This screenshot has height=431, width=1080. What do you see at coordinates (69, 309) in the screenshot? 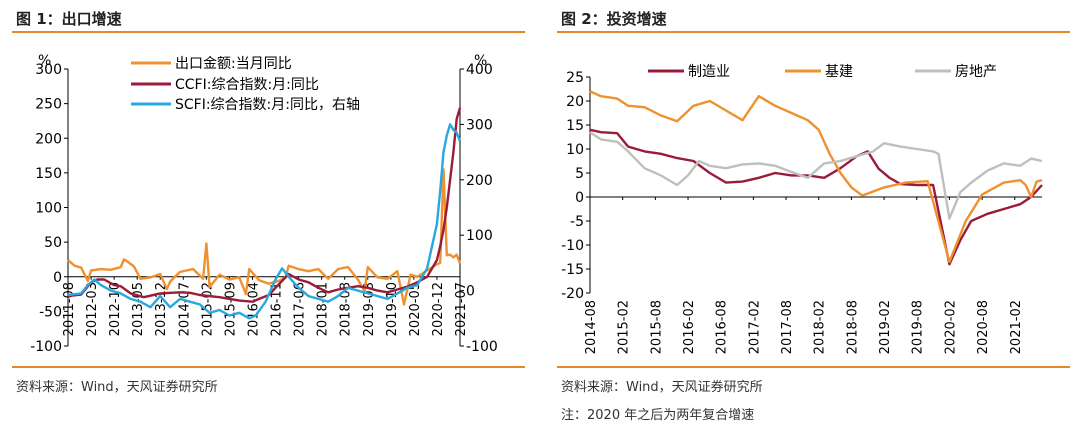
I see `x-tick-label: 2011-08` at bounding box center [69, 309].